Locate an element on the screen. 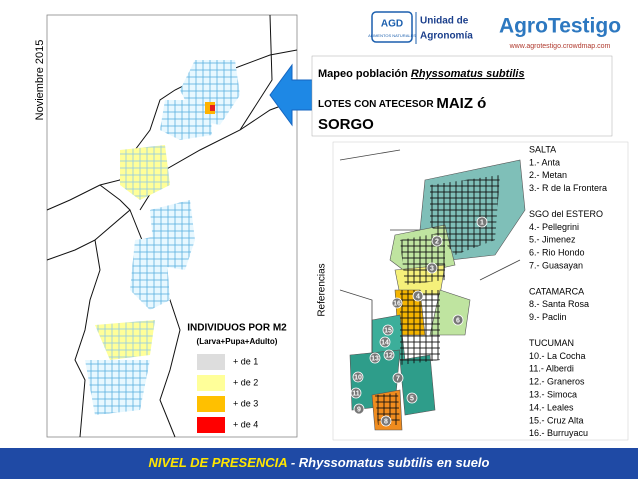 The height and width of the screenshot is (484, 638). legend-item: + de 3 is located at coordinates (245, 403).